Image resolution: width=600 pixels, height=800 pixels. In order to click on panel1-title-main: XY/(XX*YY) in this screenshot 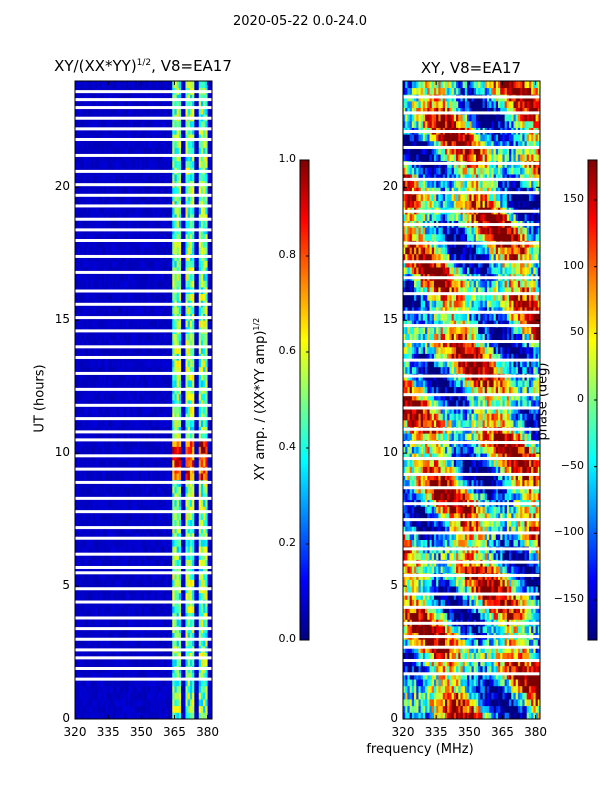, I will do `click(95, 66)`.